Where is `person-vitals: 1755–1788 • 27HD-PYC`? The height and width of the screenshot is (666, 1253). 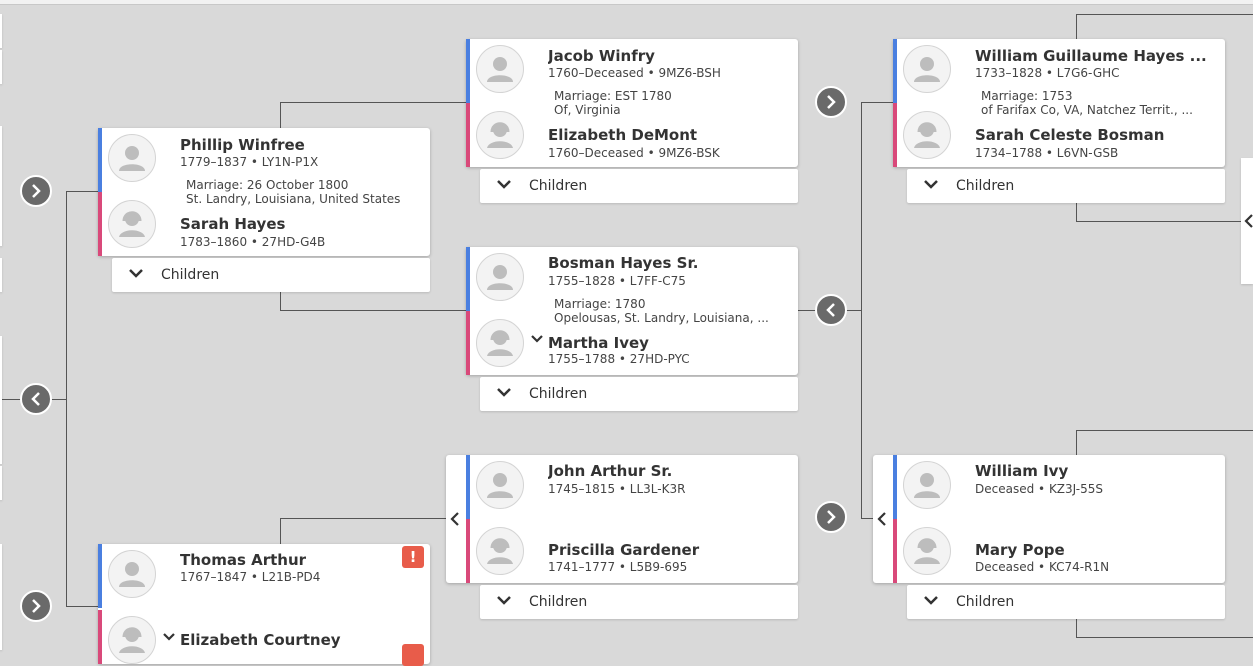 person-vitals: 1755–1788 • 27HD-PYC is located at coordinates (619, 359).